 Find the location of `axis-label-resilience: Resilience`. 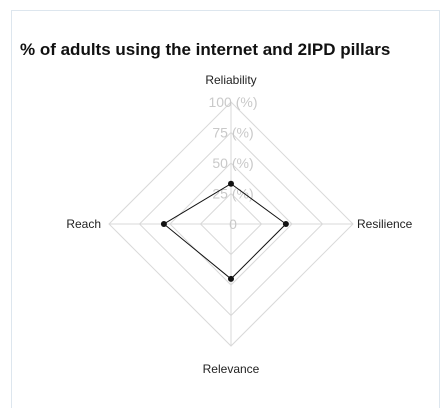

axis-label-resilience: Resilience is located at coordinates (385, 224).